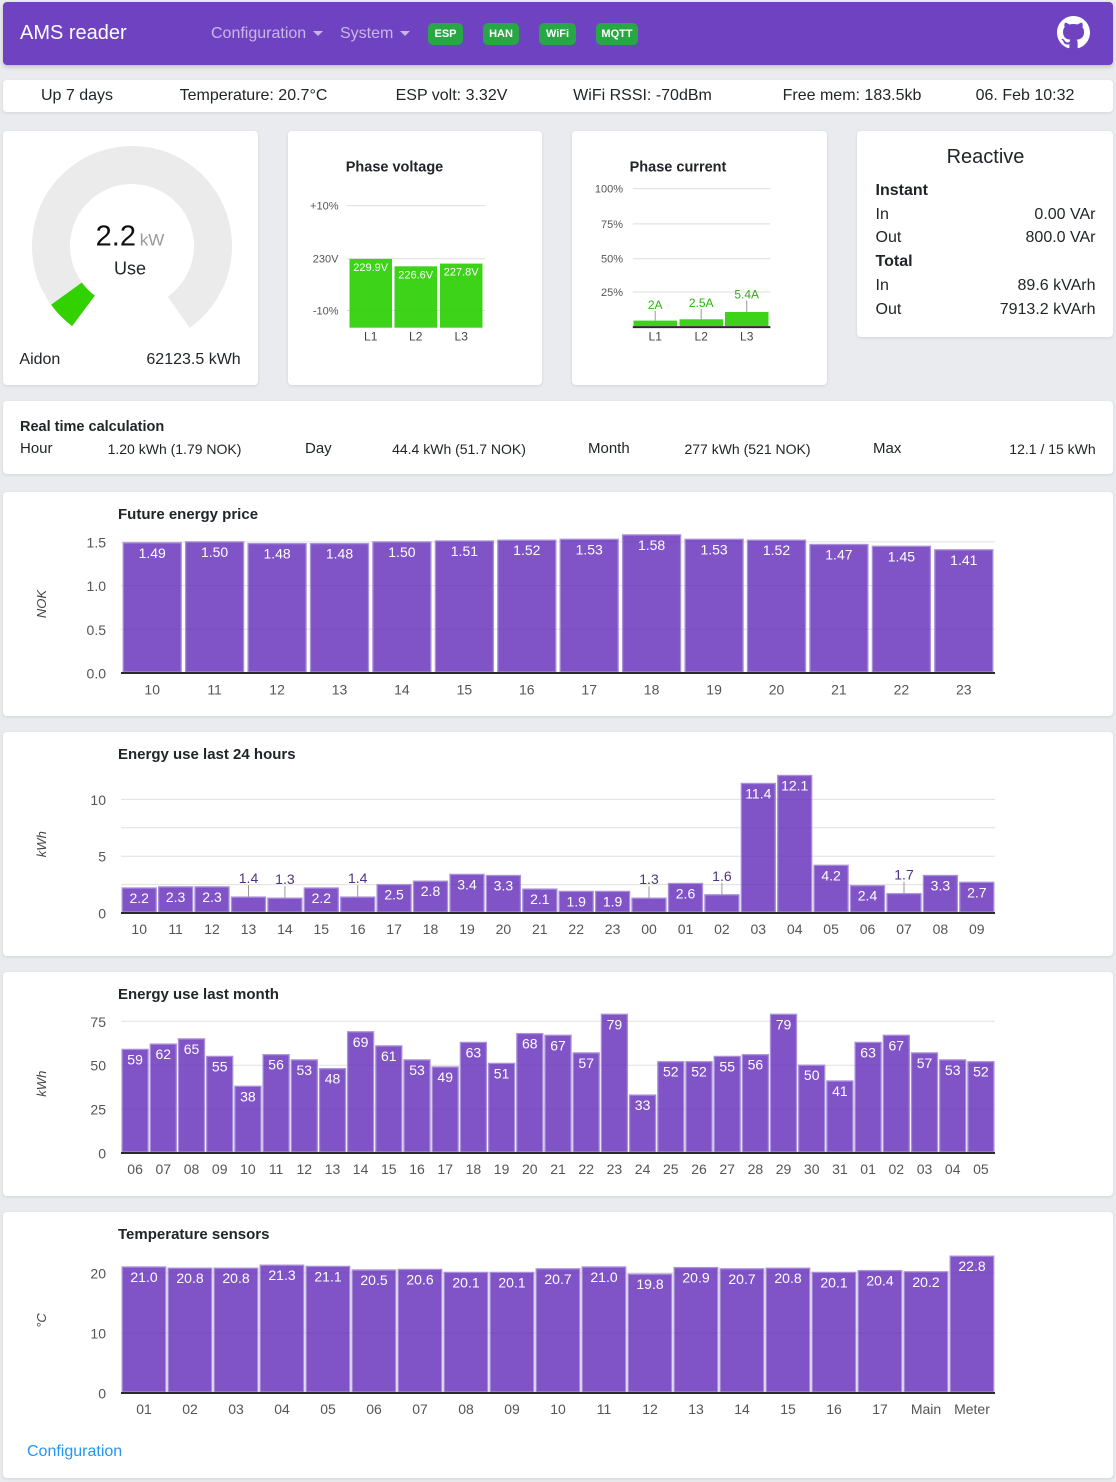 This screenshot has height=1482, width=1116. I want to click on svg-text: 48, so click(333, 1078).